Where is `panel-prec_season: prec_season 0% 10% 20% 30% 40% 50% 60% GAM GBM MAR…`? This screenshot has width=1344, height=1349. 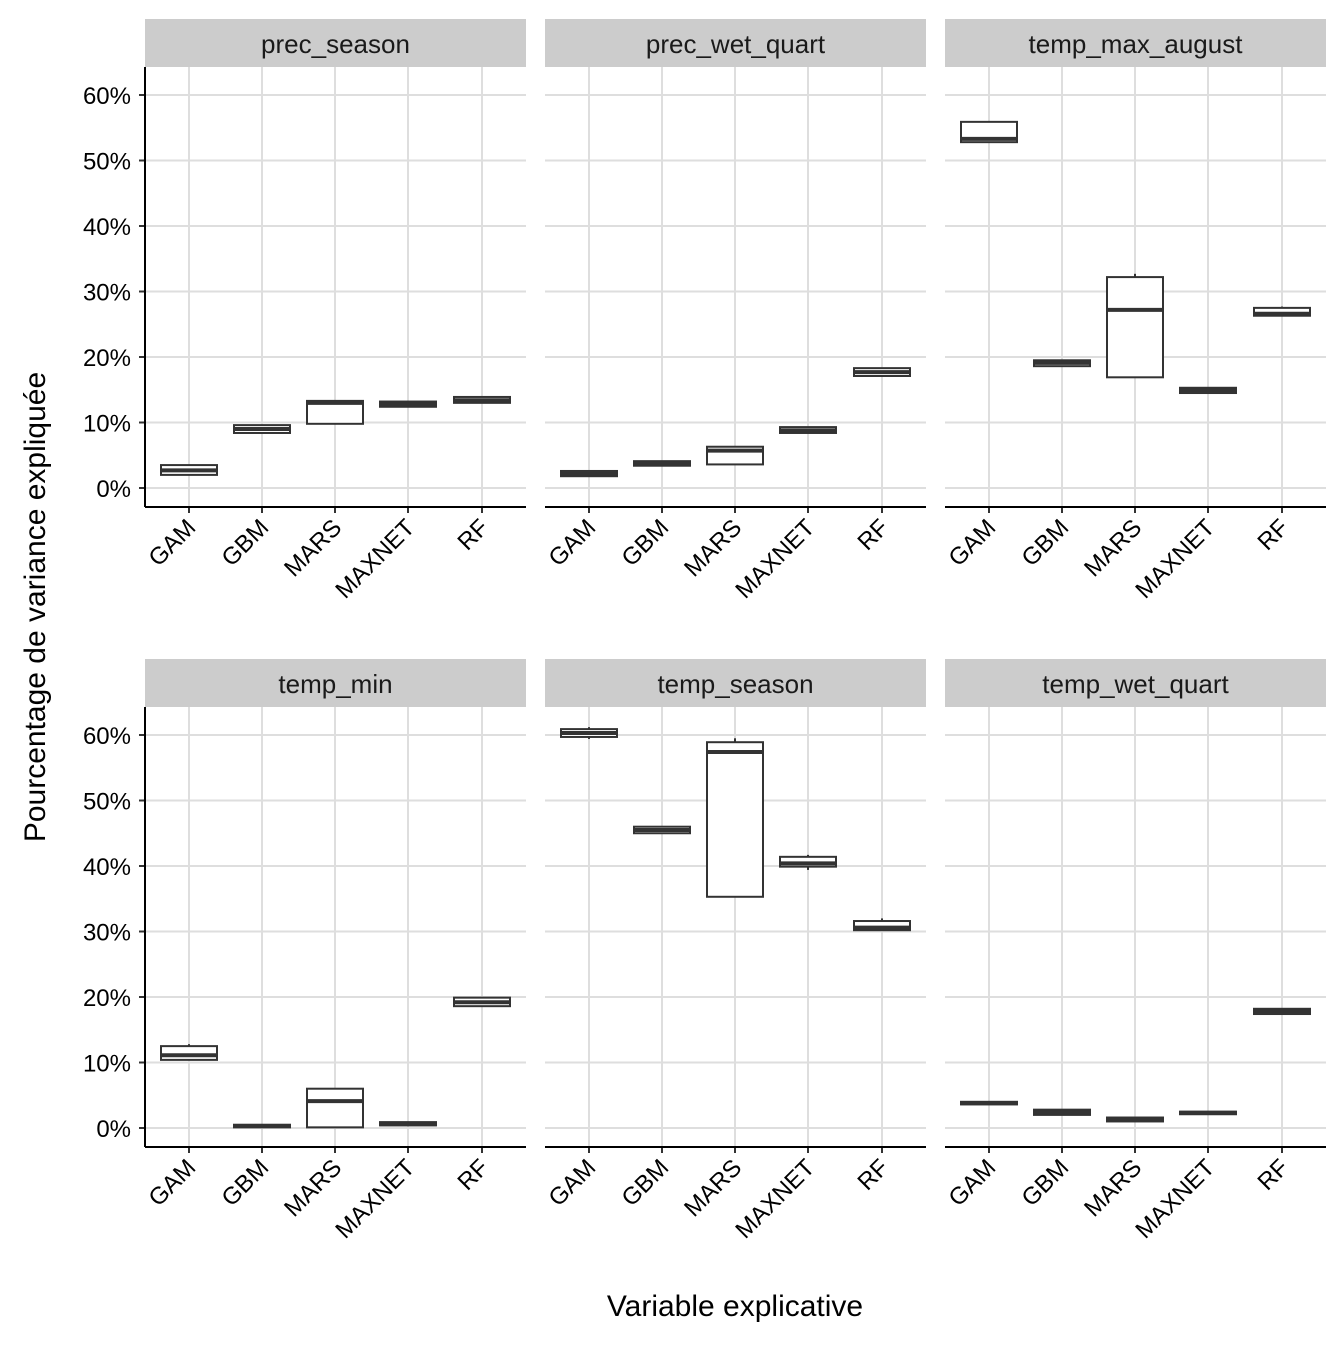
panel-prec_season: prec_season 0% 10% 20% 30% 40% 50% 60% GAM GBM MAR… is located at coordinates (304, 311).